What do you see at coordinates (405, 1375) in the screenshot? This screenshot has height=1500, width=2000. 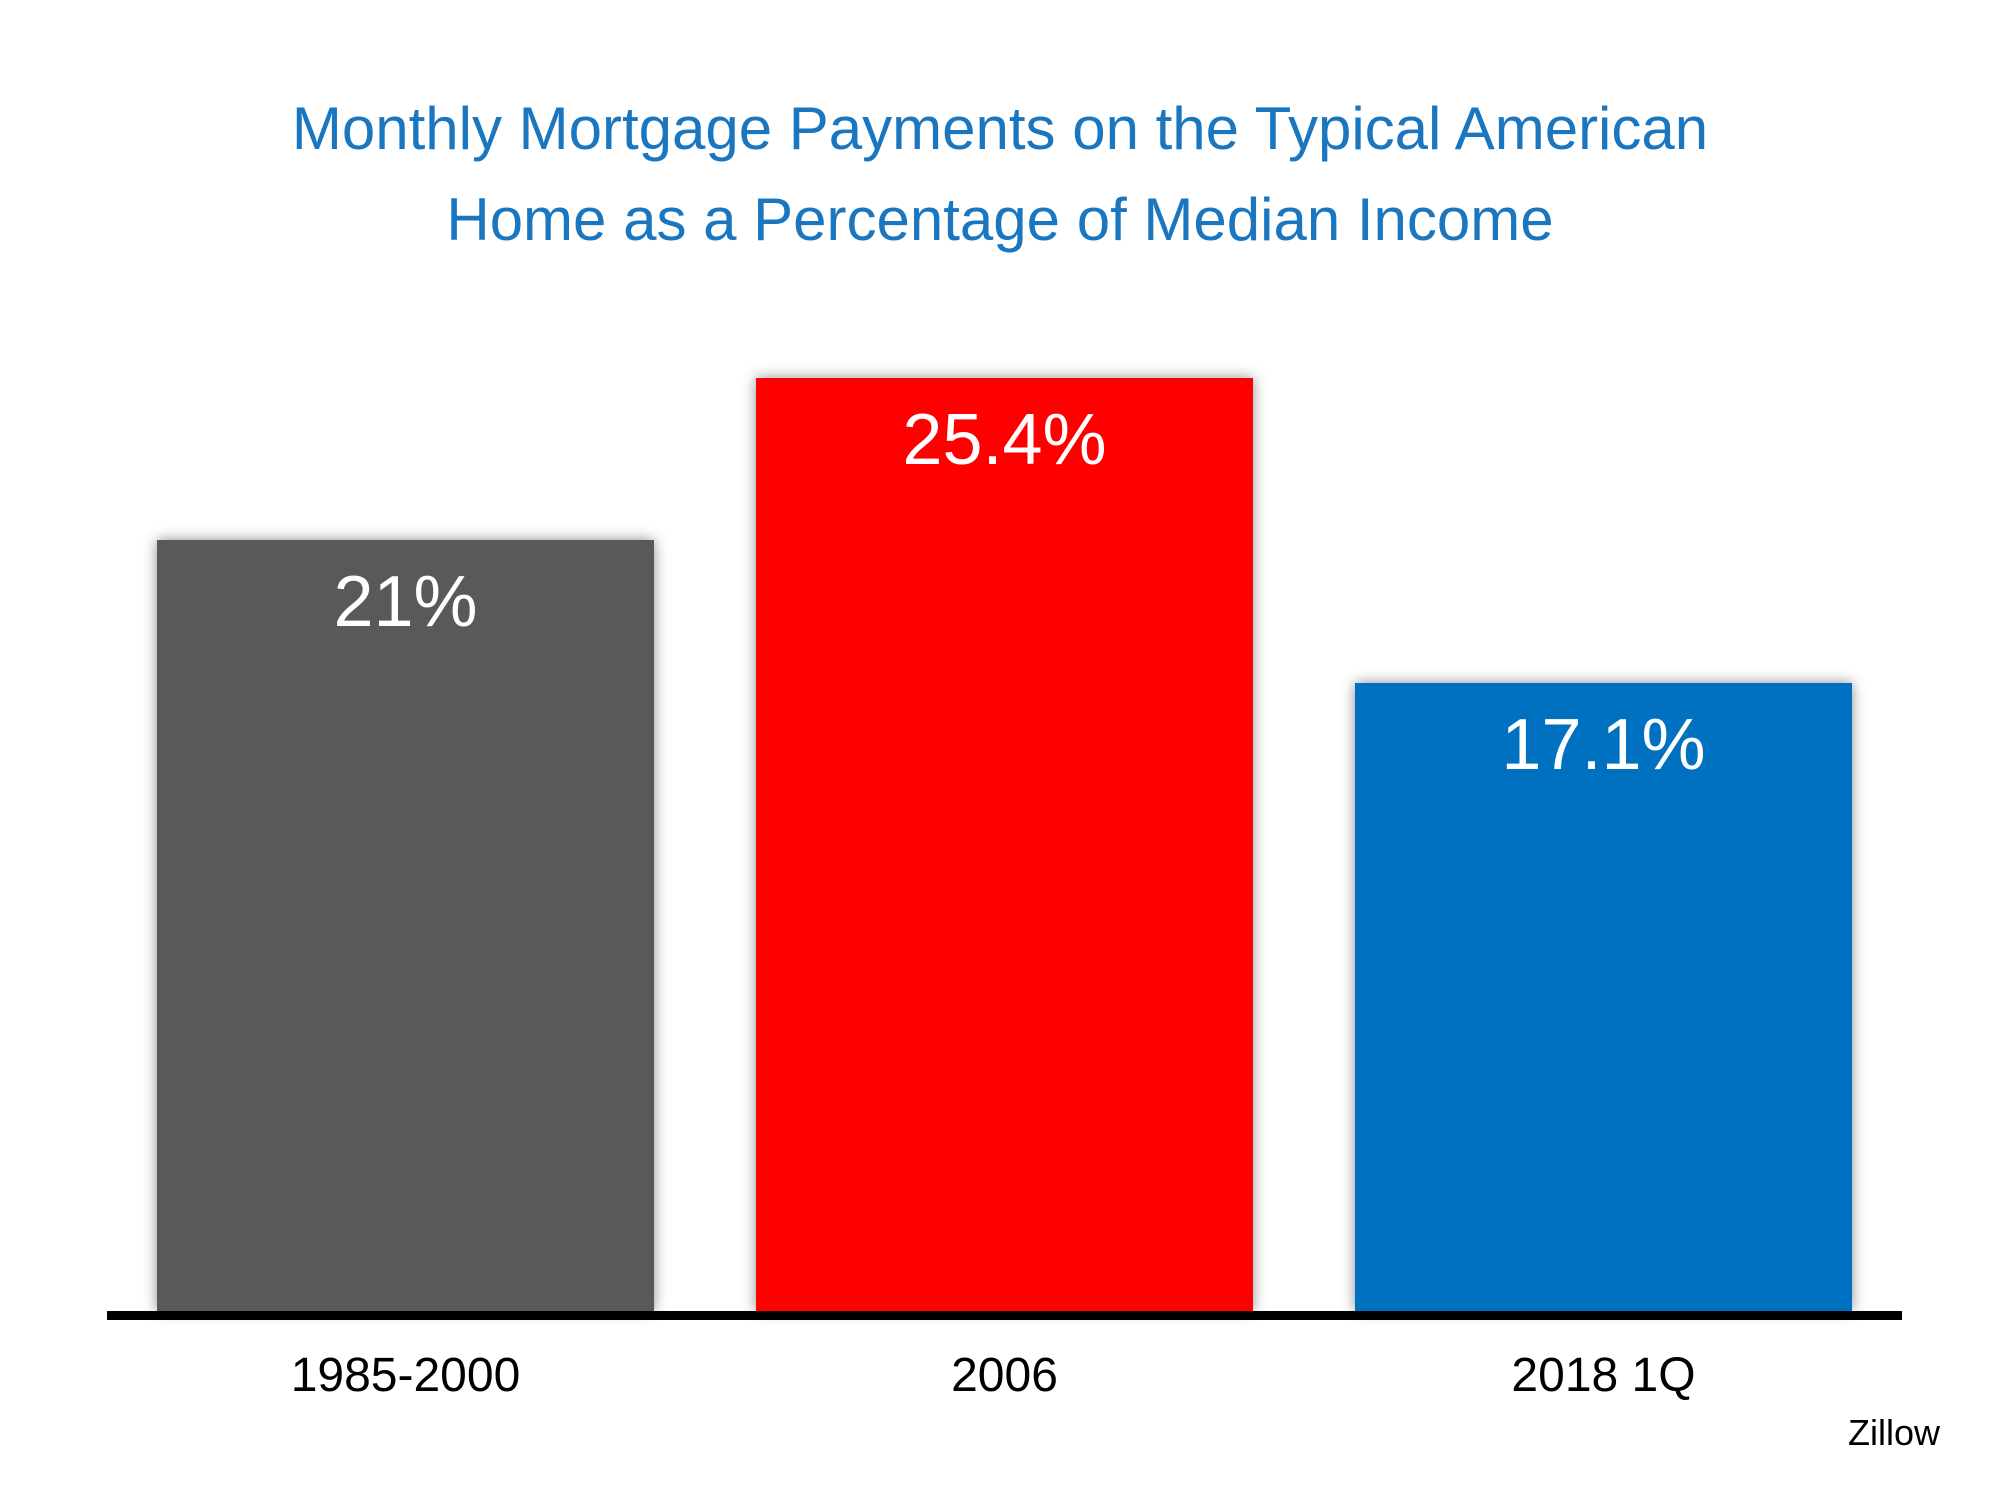 I see `x-axis-label-1985-2000: 1985-2000` at bounding box center [405, 1375].